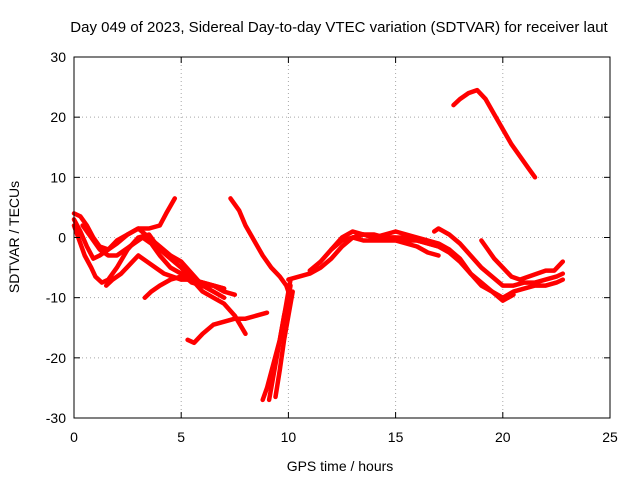  I want to click on y-axis-label: SDTVAR / TECUs, so click(14, 237).